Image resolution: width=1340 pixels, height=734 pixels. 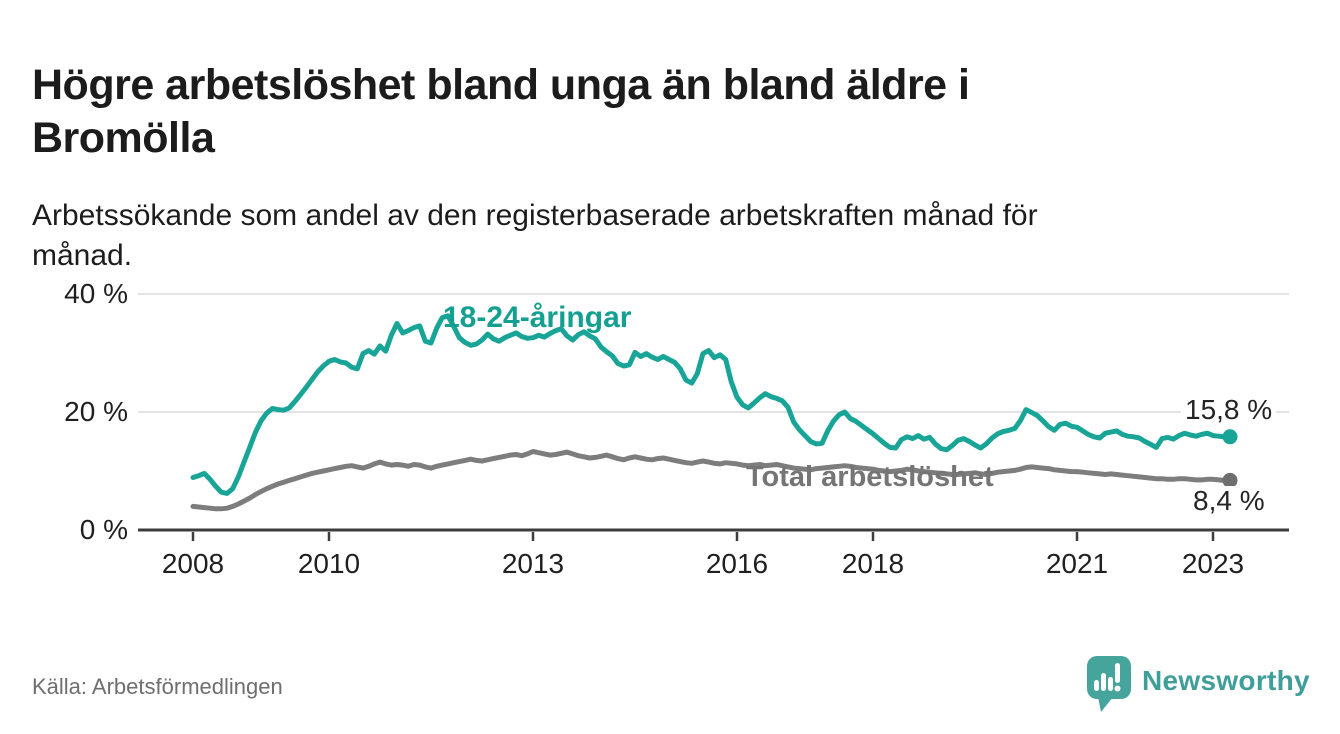 What do you see at coordinates (533, 563) in the screenshot?
I see `x-tick-label-2013: 2013` at bounding box center [533, 563].